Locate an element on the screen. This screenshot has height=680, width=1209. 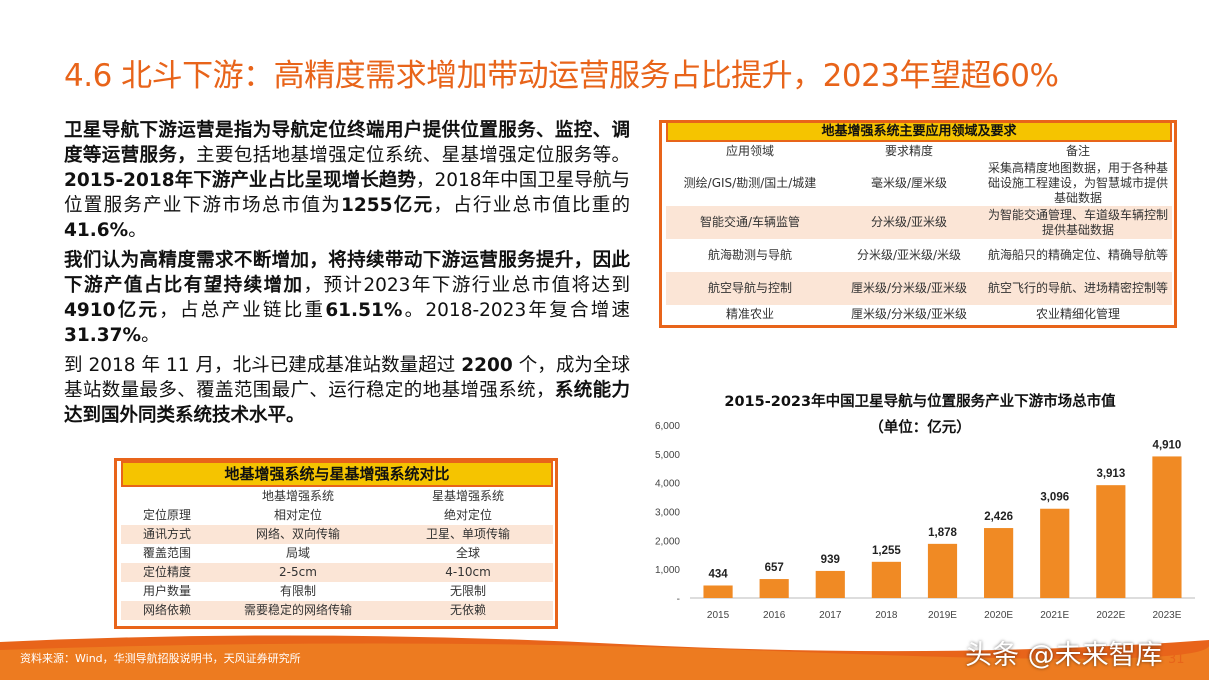
table-row: 覆盖范围 局域 全球 is located at coordinates (337, 553).